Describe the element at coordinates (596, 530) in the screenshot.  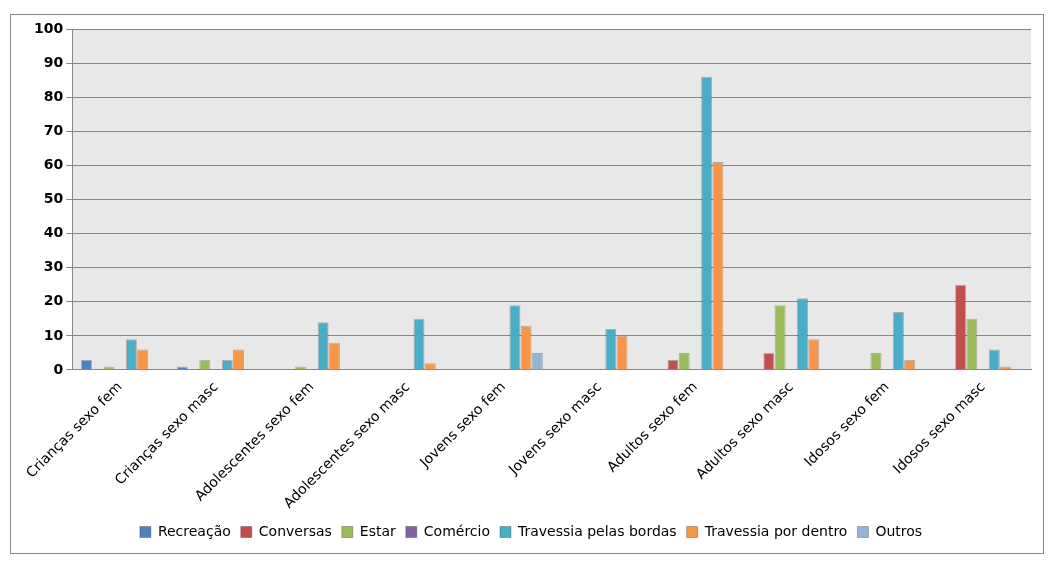
I see `legend-label: Travessia pelas bordas` at that location.